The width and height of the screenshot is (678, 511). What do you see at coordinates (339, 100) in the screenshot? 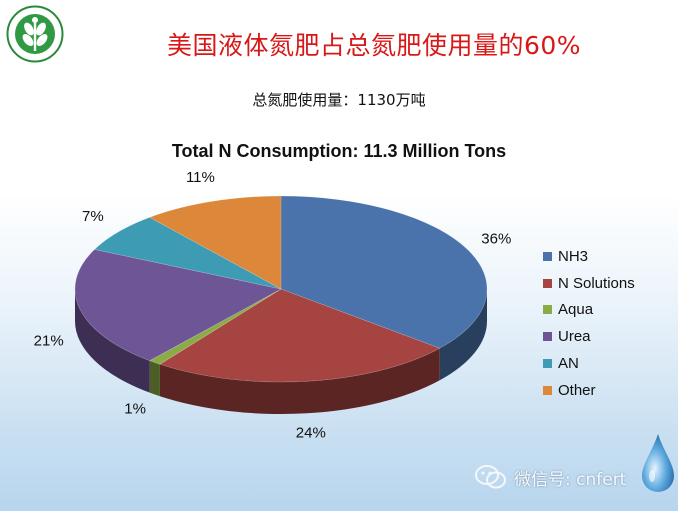
I see `slide-subtitle: 总氮肥使用量：1130万吨` at bounding box center [339, 100].